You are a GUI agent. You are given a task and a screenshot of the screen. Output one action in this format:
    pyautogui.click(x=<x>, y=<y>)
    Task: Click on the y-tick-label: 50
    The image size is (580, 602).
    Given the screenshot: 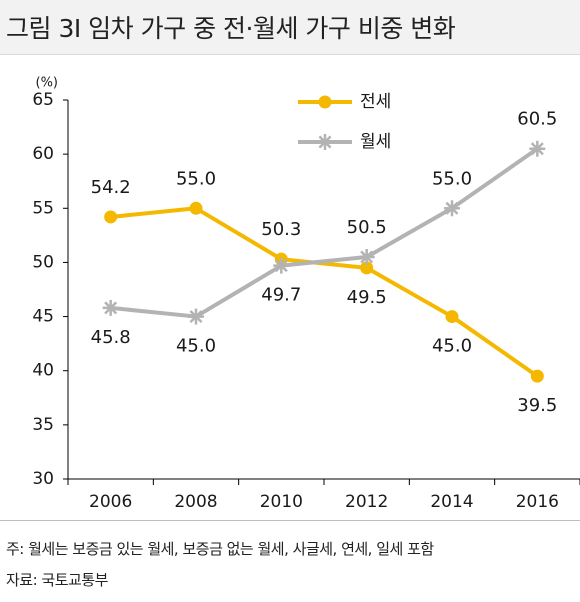 What is the action you would take?
    pyautogui.click(x=43, y=262)
    